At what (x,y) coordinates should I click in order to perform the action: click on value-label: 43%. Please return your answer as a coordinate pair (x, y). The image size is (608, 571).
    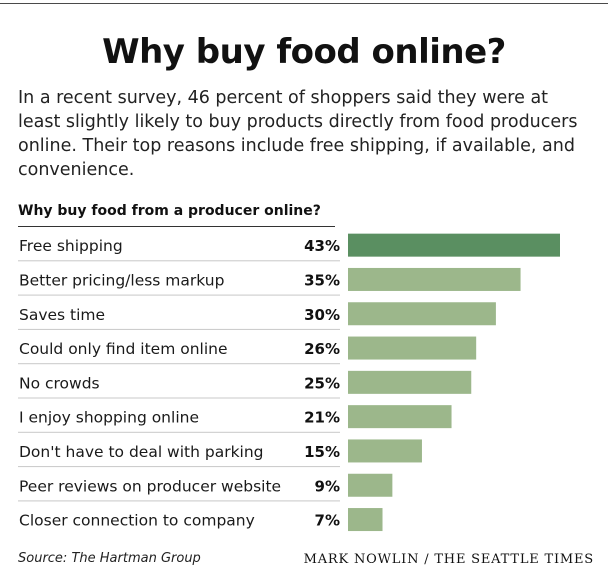
    Looking at the image, I should click on (322, 246).